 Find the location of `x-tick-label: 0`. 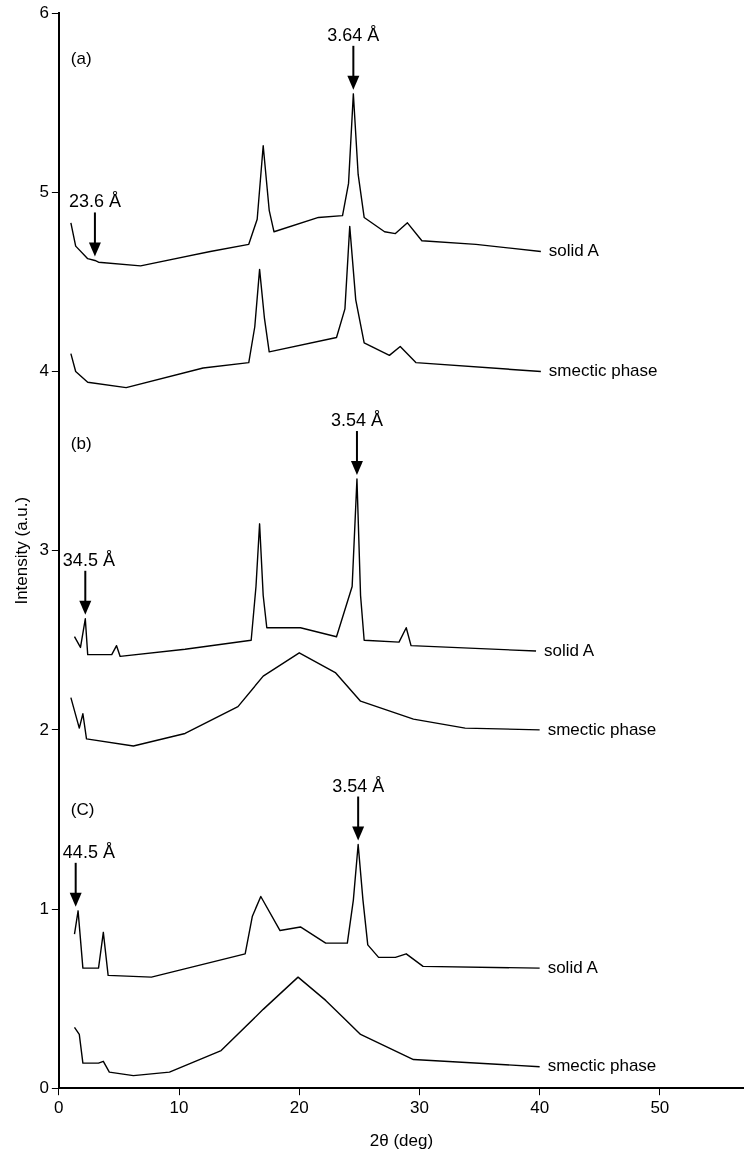

x-tick-label: 0 is located at coordinates (59, 1108).